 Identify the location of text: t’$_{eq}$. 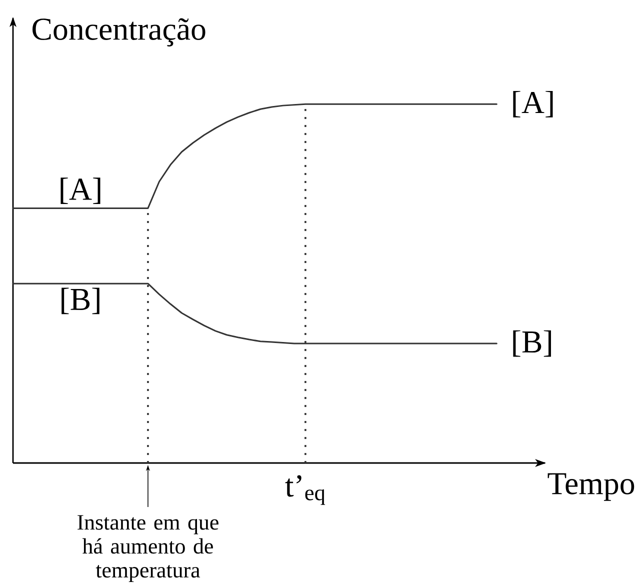
(305, 490).